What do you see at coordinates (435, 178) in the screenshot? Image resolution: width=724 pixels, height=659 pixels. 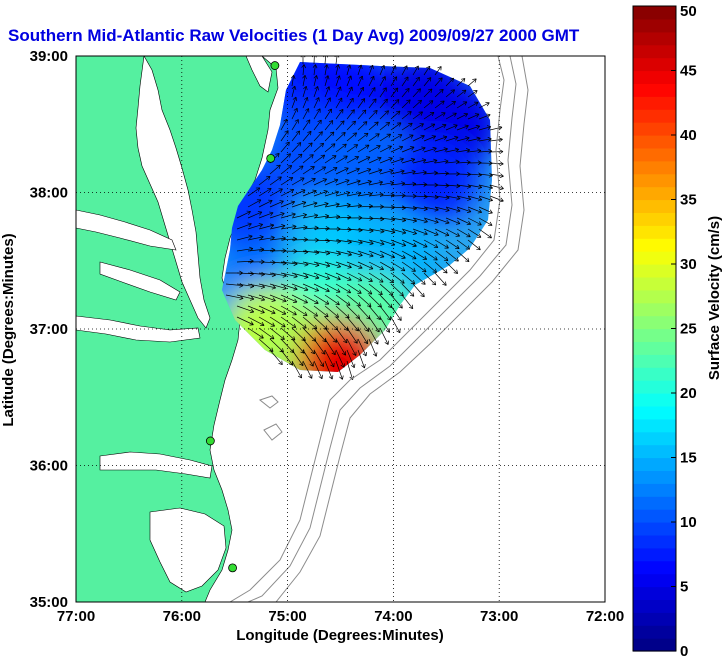 I see `velocity-cell` at bounding box center [435, 178].